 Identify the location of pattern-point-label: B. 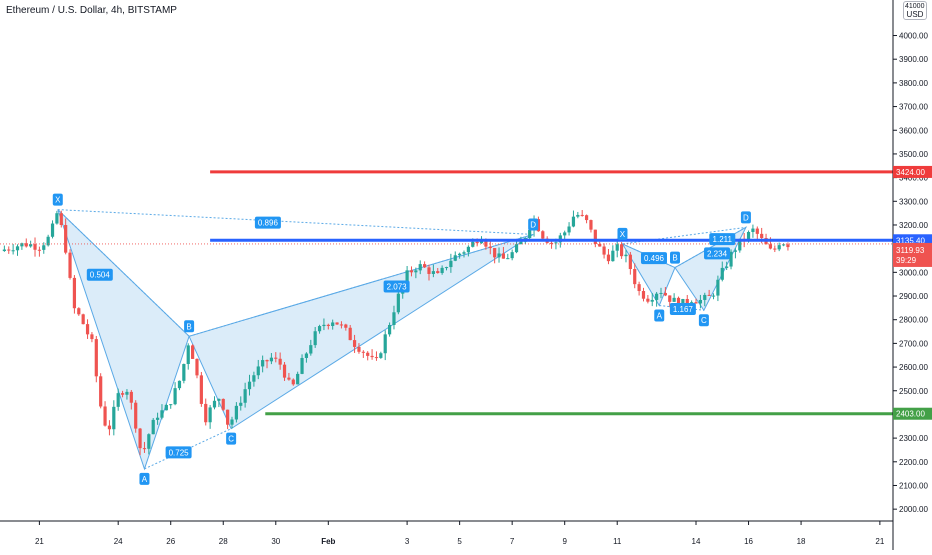
(188, 326).